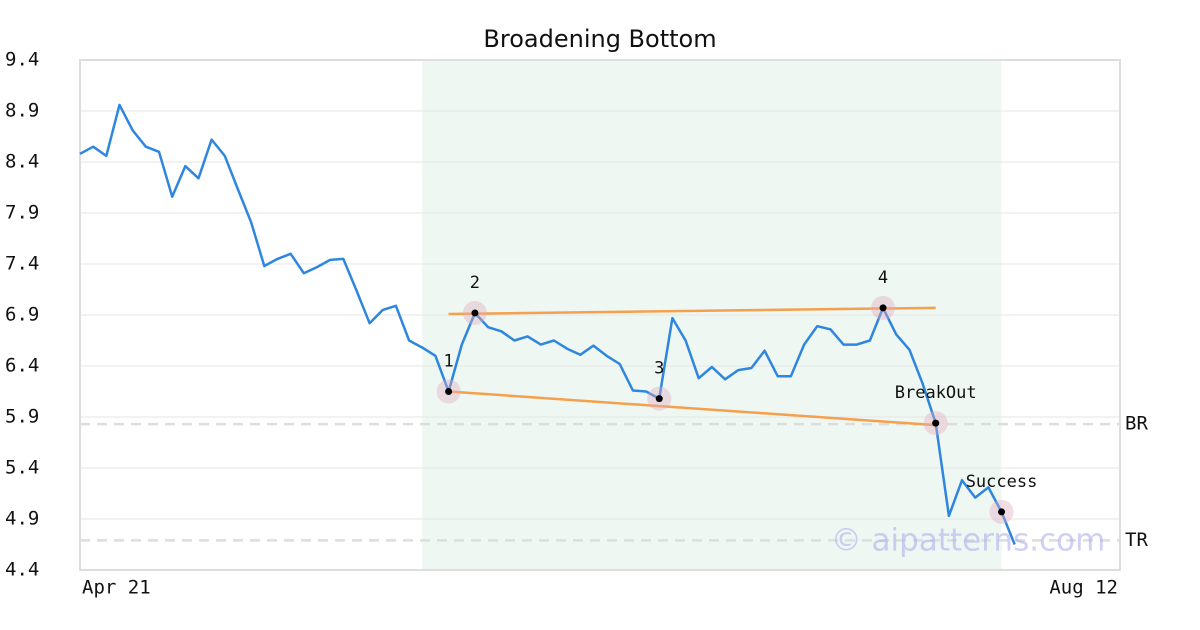 This screenshot has width=1200, height=630. Describe the element at coordinates (22, 264) in the screenshot. I see `y-tick-label: 7.4` at that location.